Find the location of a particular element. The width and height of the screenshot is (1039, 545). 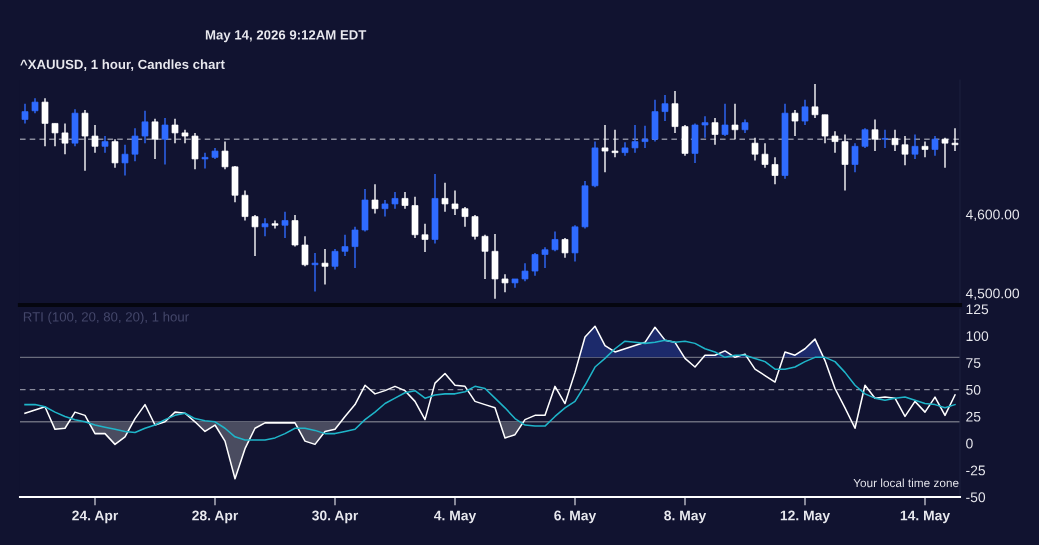

chart-title: RTI (100, 20, 80, 20), 1 hour is located at coordinates (106, 318).